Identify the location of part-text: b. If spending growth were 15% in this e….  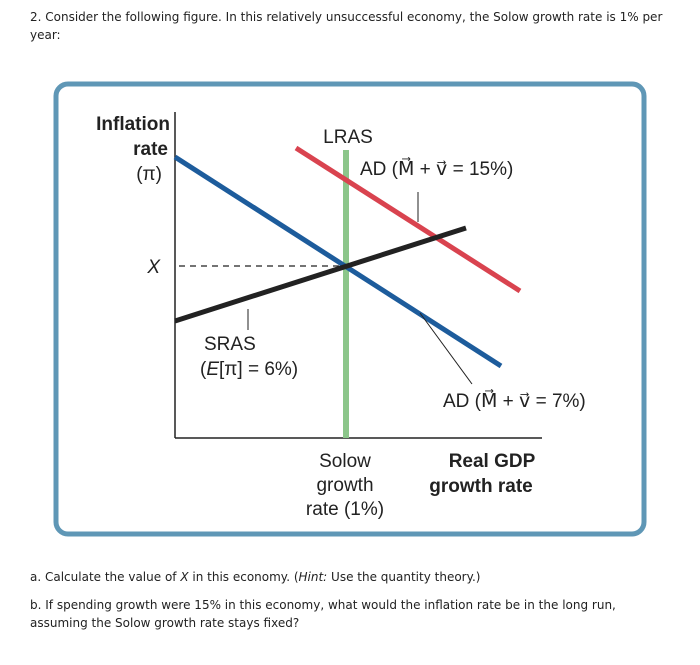
(323, 614).